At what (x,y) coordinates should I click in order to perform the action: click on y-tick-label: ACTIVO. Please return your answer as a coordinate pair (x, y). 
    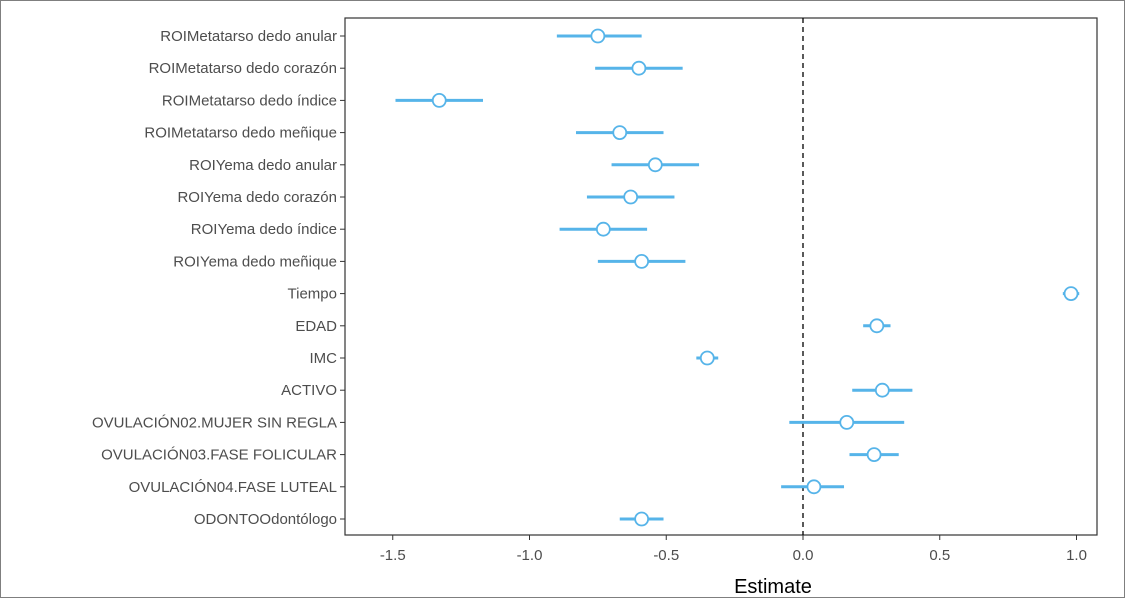
    Looking at the image, I should click on (309, 390).